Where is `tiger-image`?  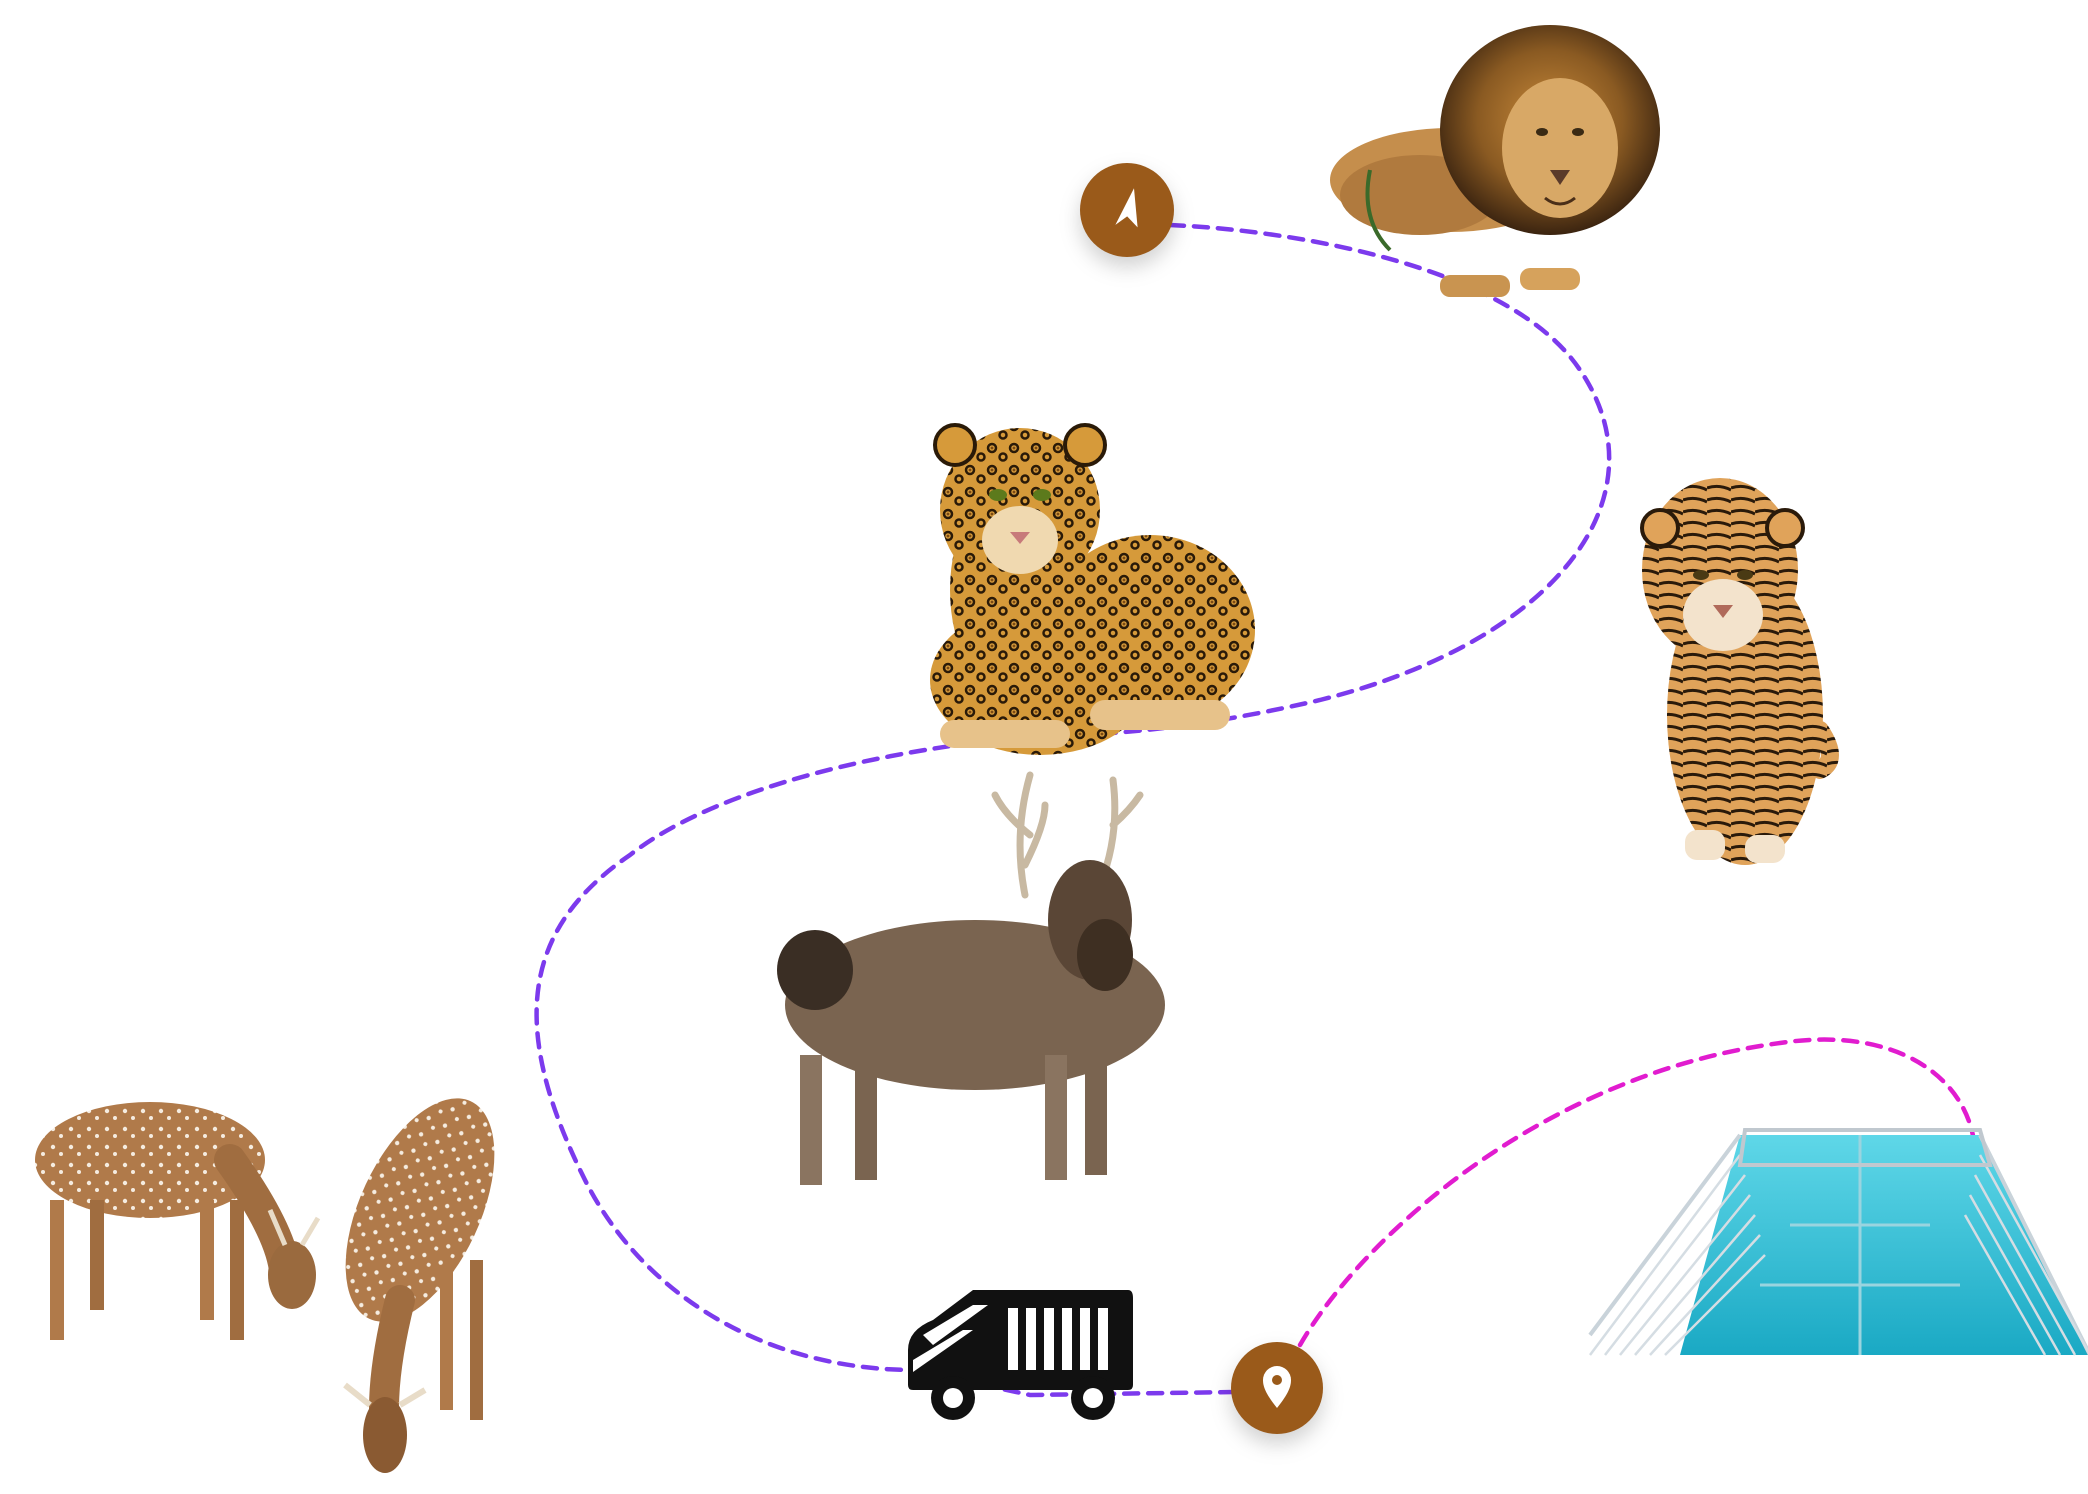
tiger-image is located at coordinates (1739, 671).